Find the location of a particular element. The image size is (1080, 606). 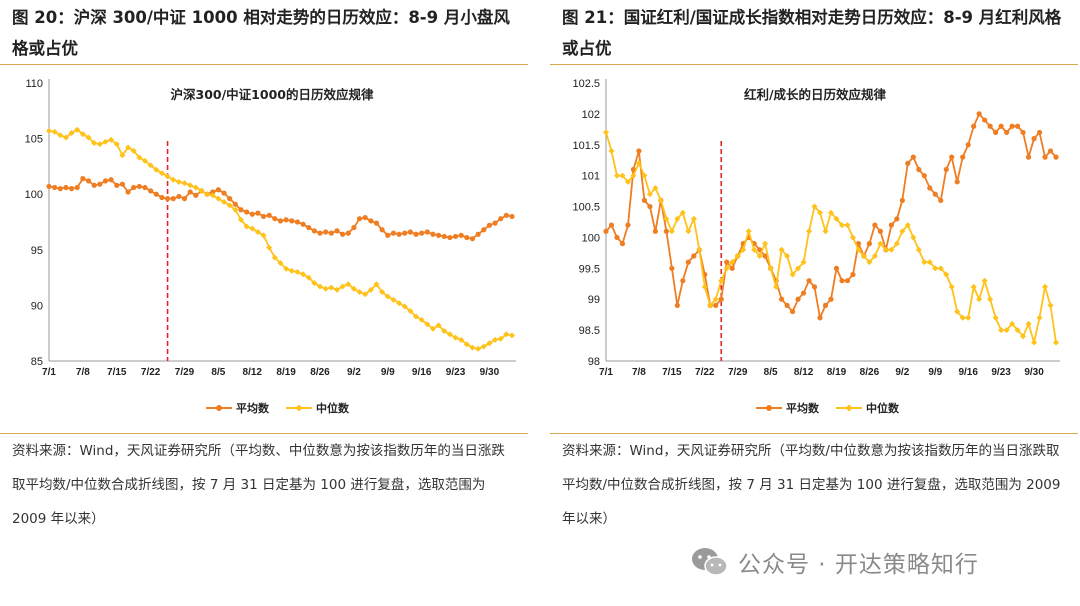

x-tick-label: 7/15 is located at coordinates (117, 372).